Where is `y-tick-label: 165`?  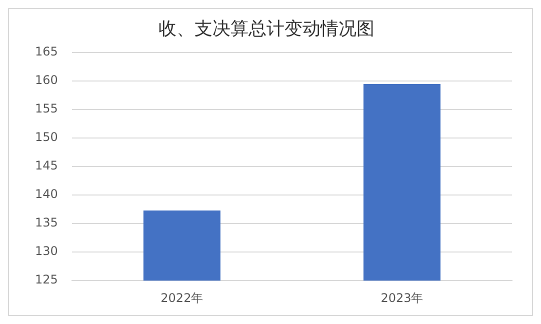 y-tick-label: 165 is located at coordinates (46, 51).